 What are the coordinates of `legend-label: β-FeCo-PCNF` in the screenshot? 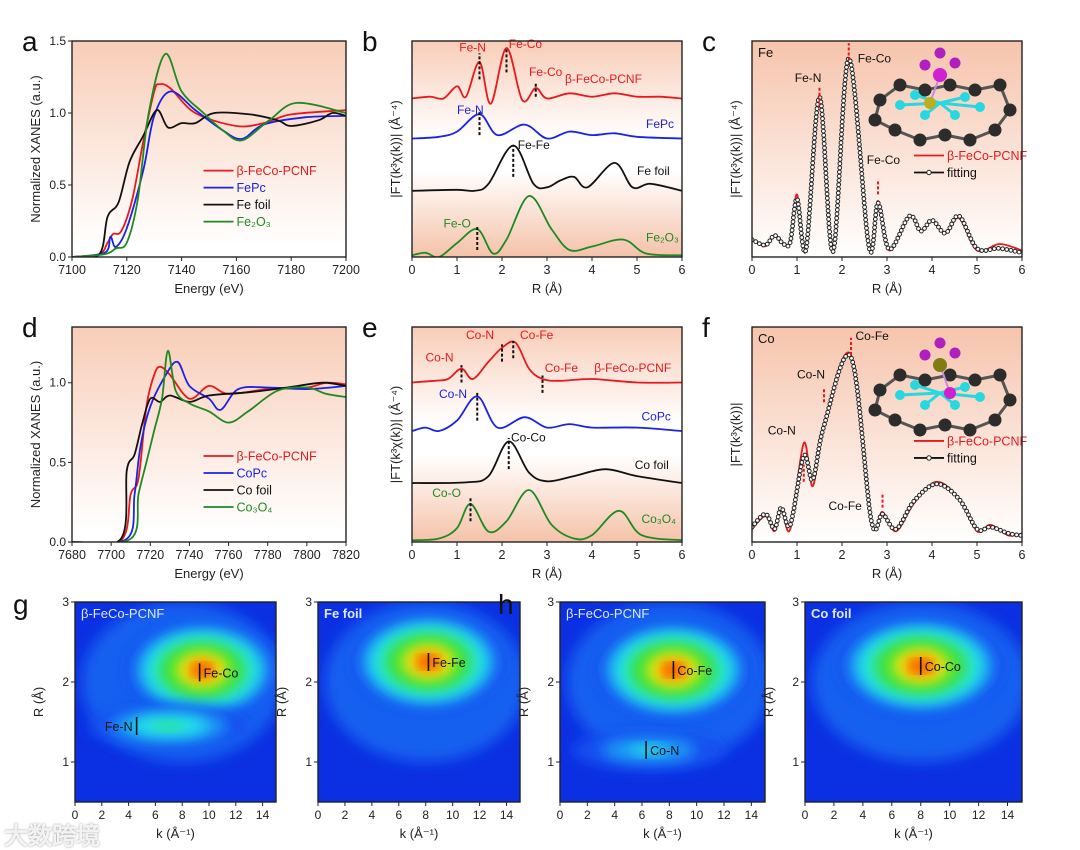 It's located at (987, 156).